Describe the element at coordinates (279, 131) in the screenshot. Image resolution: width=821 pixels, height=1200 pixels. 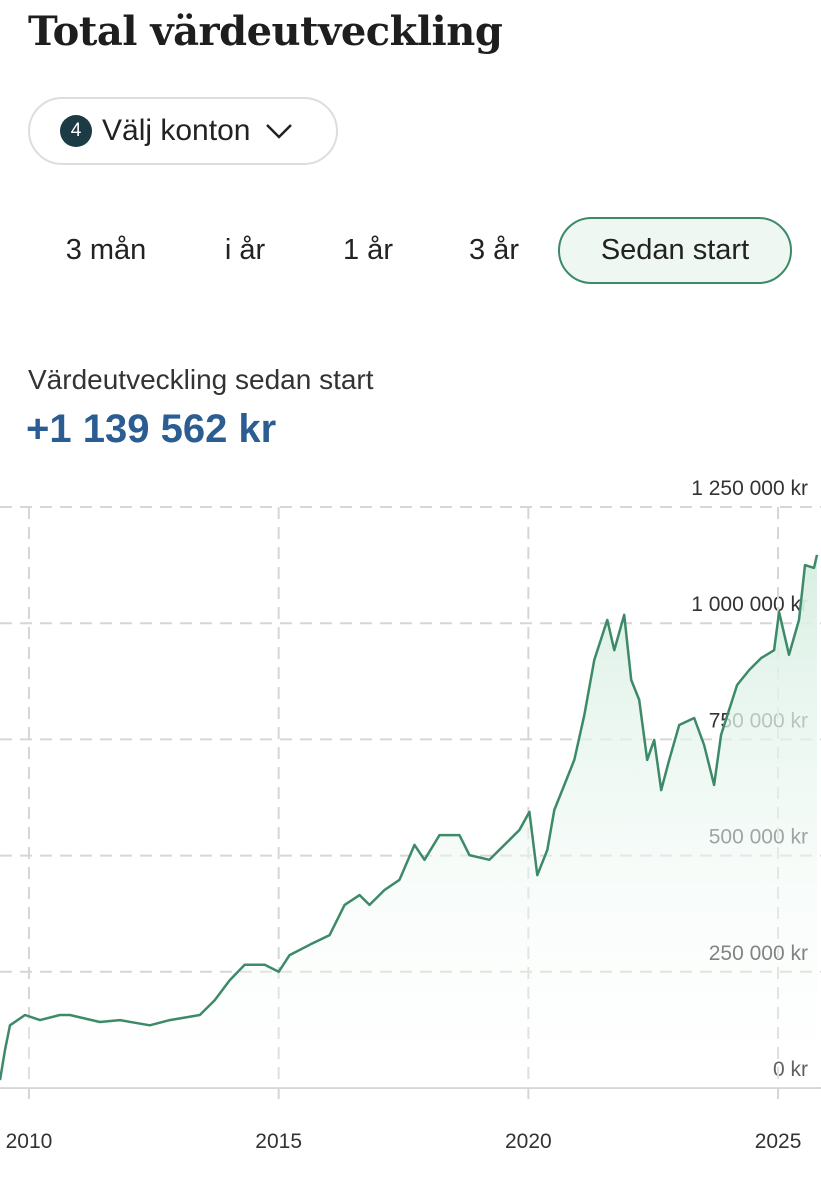
I see `chevron-icon` at that location.